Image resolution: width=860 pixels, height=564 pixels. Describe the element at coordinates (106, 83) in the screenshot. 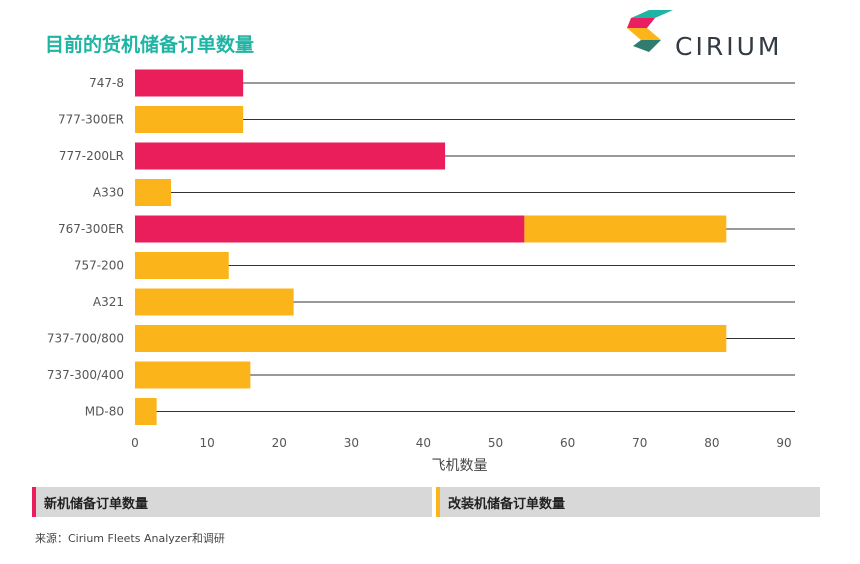

I see `category-label: 747-8` at that location.